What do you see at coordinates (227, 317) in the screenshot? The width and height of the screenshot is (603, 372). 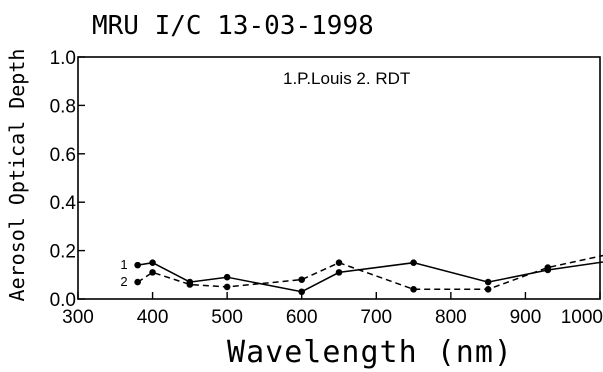 I see `x-tick-label: 500` at bounding box center [227, 317].